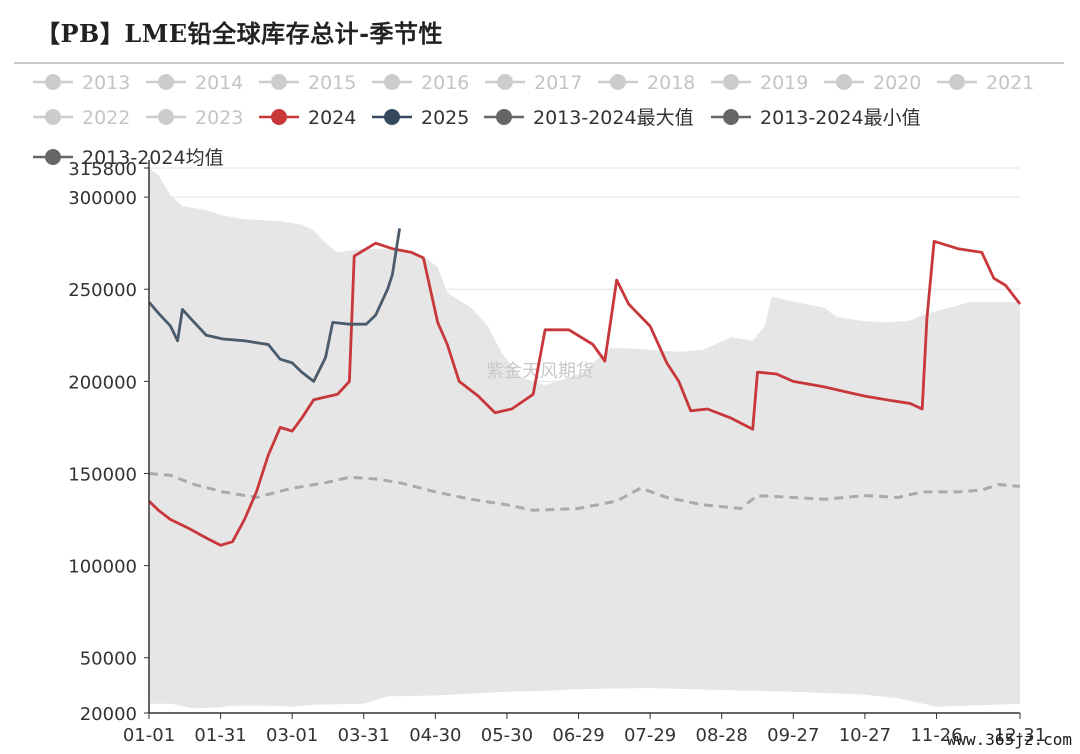 The image size is (1080, 754). I want to click on legend-label: 2015, so click(332, 83).